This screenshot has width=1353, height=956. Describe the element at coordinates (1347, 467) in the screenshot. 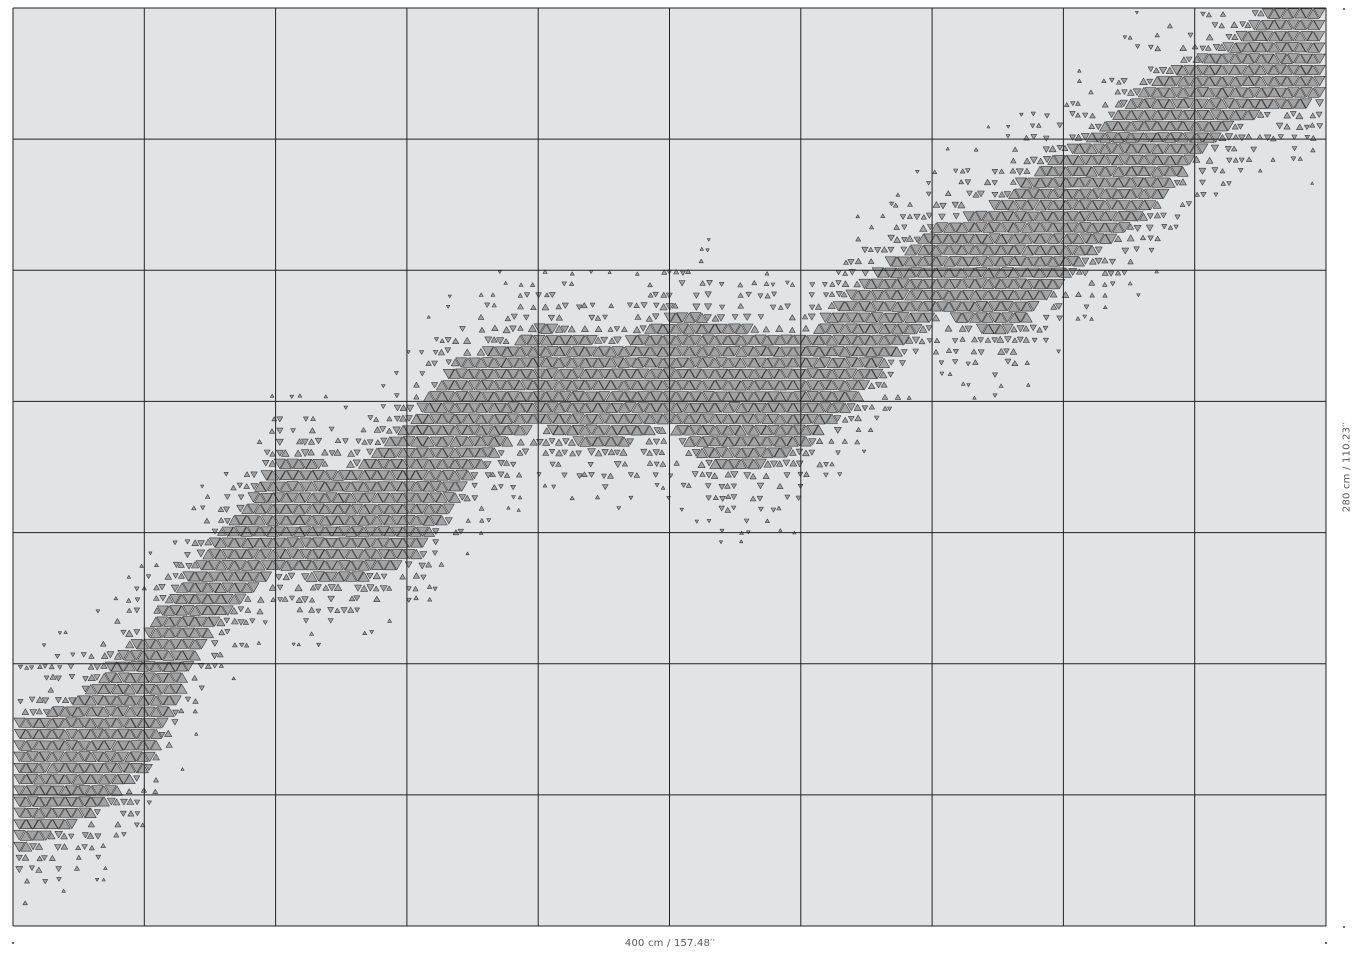

I see `height-dimension-label: 280 cm / 110.23′′` at that location.